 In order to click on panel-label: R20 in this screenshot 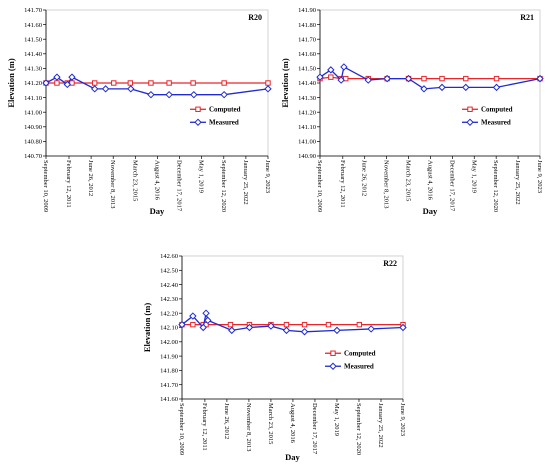, I will do `click(255, 17)`.